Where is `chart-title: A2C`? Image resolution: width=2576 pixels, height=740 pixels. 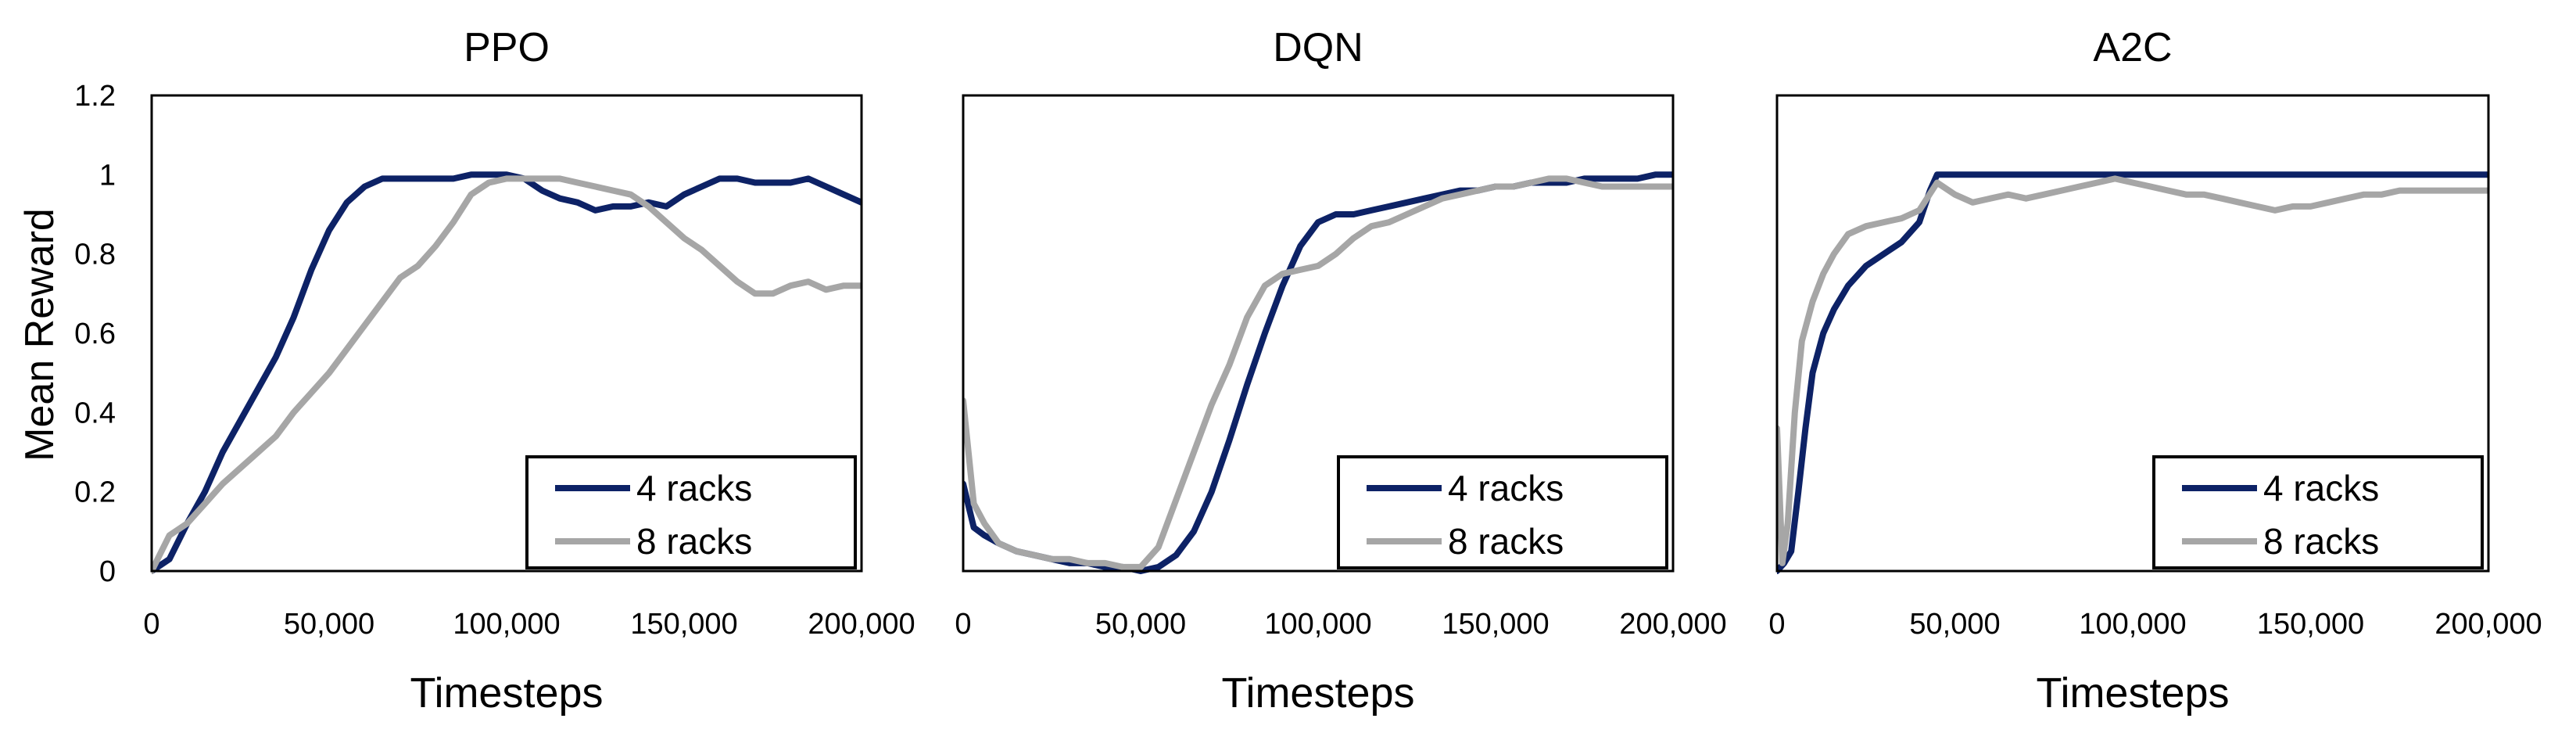 chart-title: A2C is located at coordinates (2132, 47).